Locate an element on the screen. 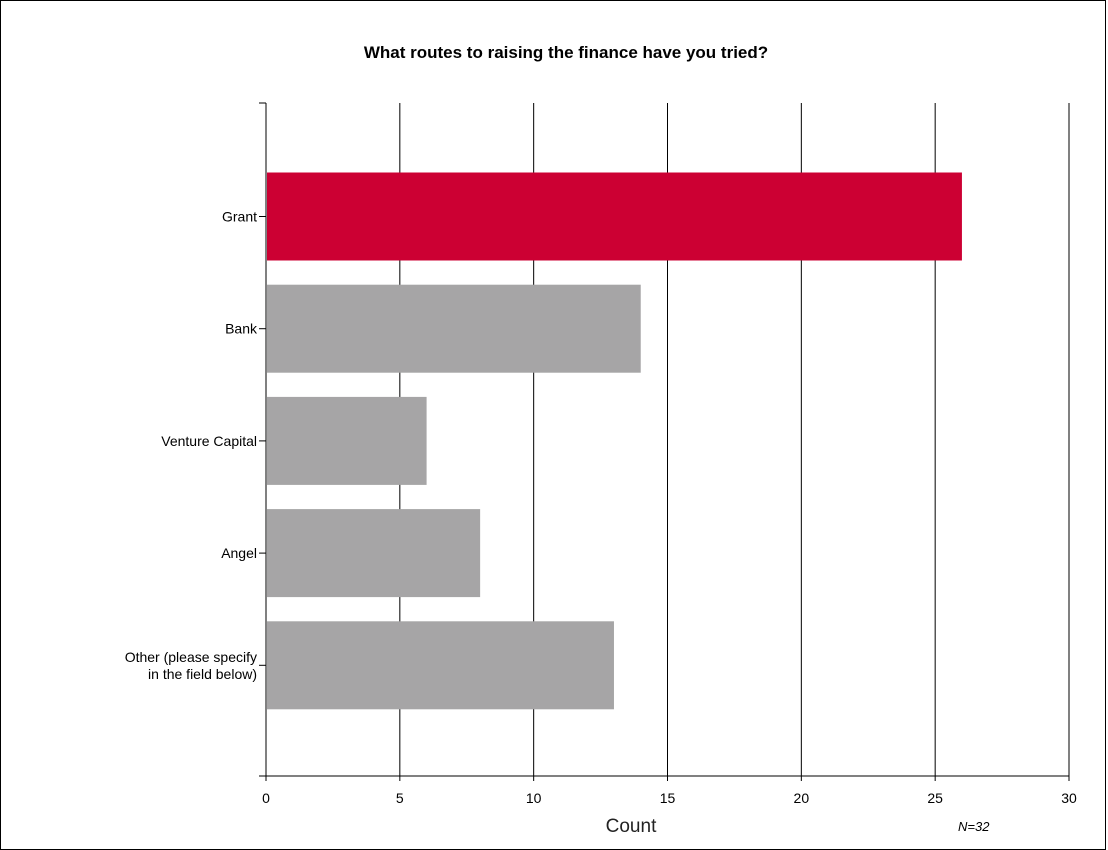 This screenshot has width=1108, height=850. x-tick-label-0: 0 is located at coordinates (266, 798).